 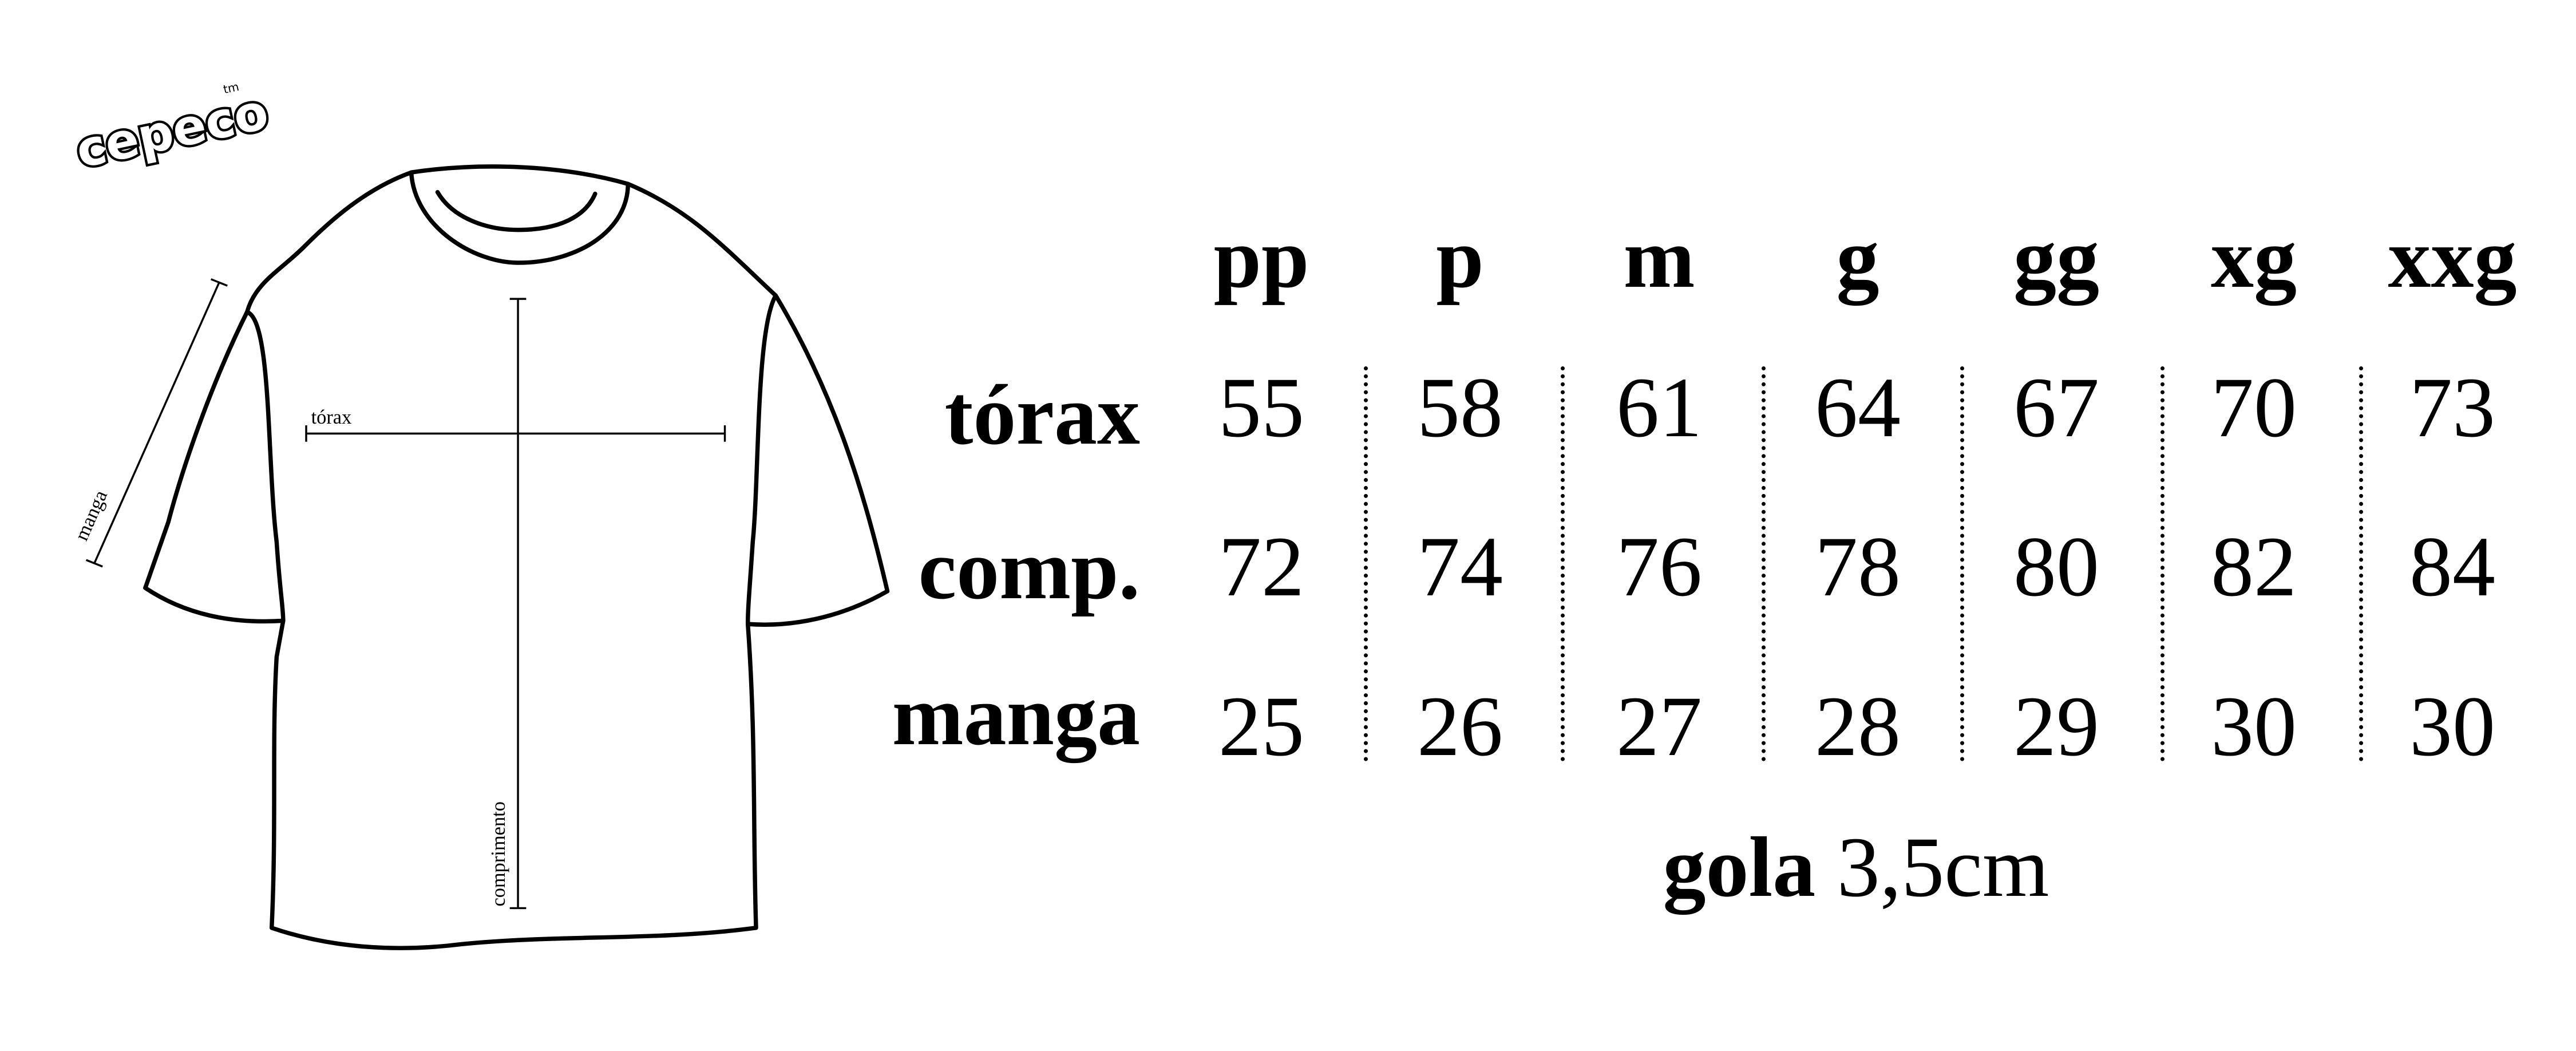 What do you see at coordinates (2056, 726) in the screenshot?
I see `size-value: 29` at bounding box center [2056, 726].